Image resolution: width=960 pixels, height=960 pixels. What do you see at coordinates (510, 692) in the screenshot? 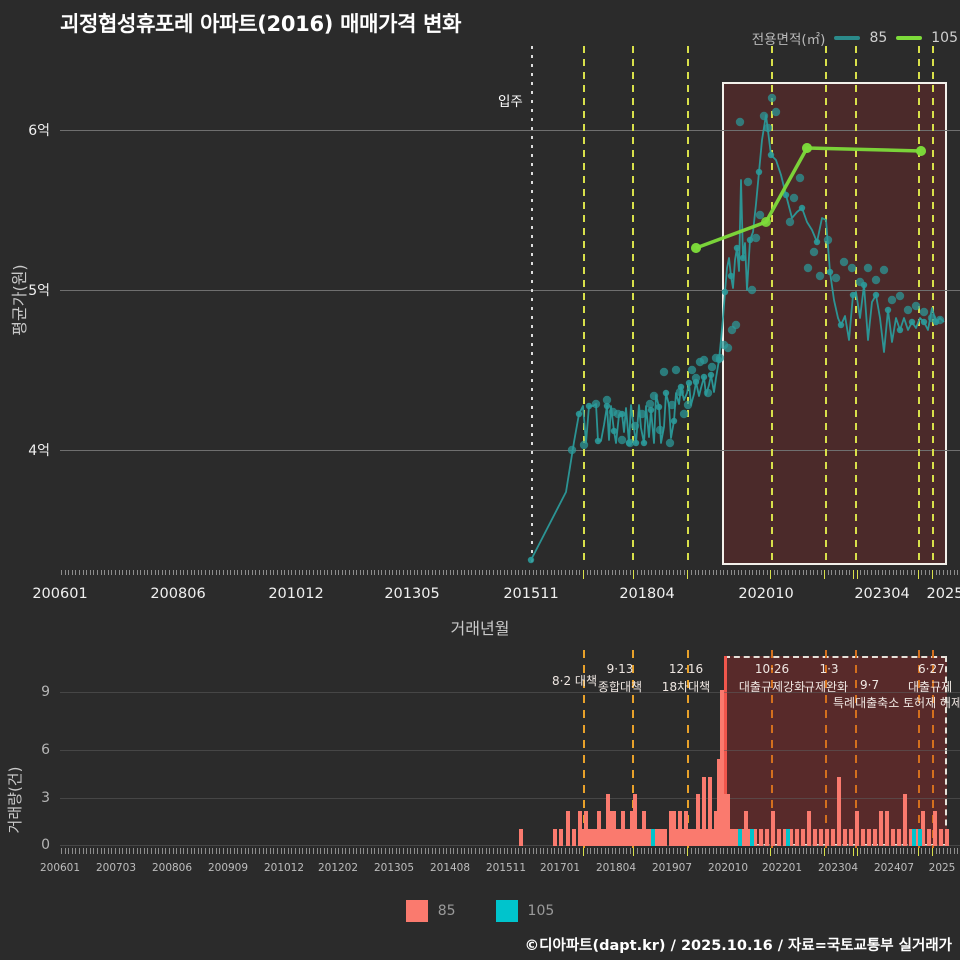
I see `volume-gridline` at bounding box center [510, 692].